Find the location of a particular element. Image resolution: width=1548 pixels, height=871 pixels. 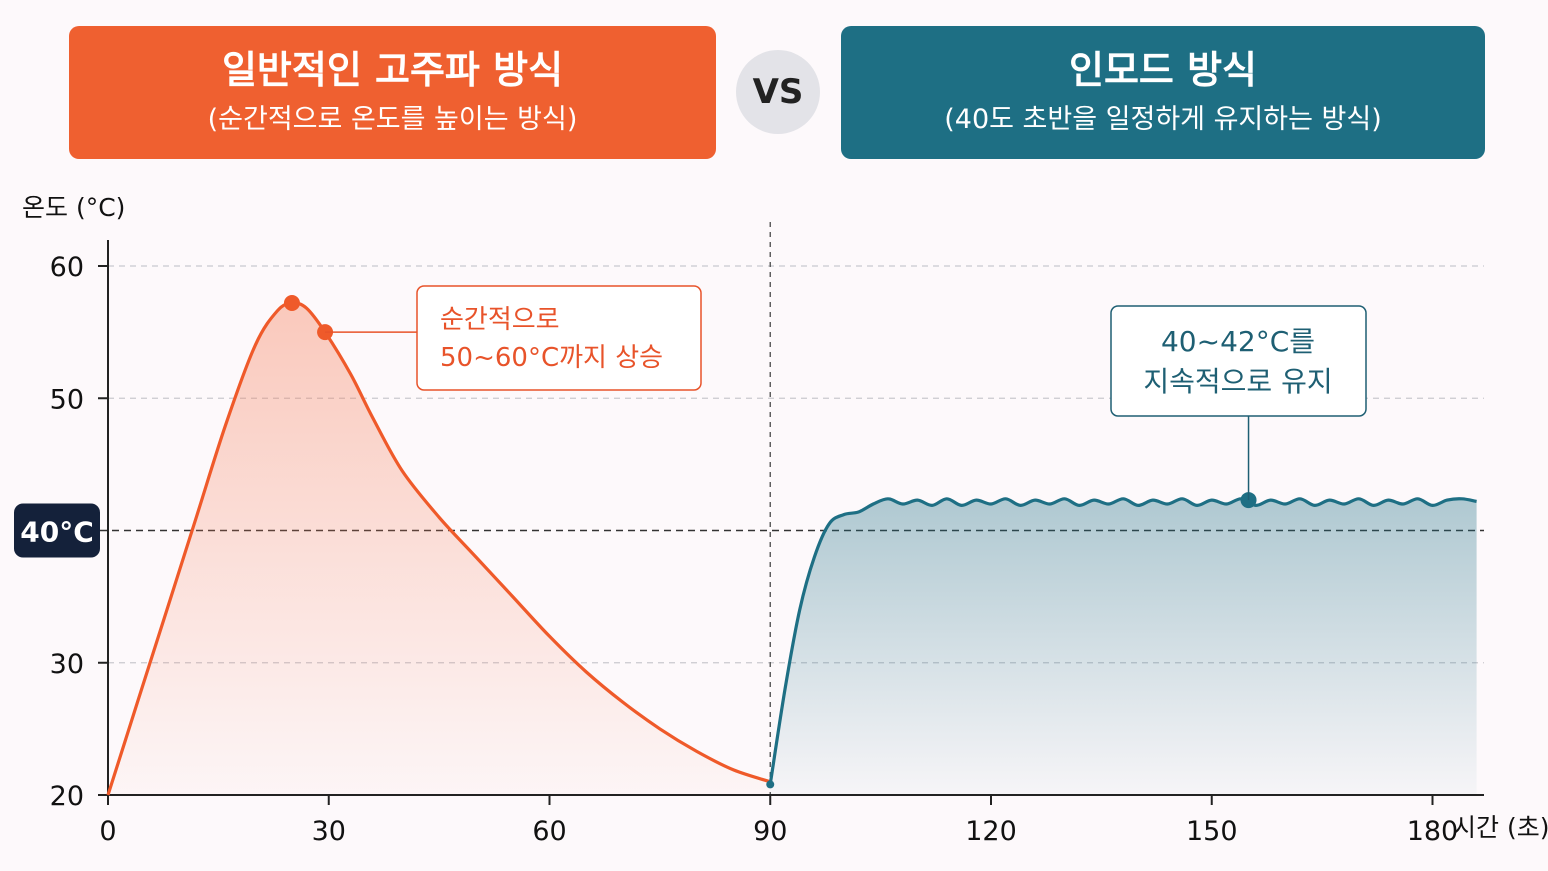

y-tick-label: 60 is located at coordinates (67, 267).